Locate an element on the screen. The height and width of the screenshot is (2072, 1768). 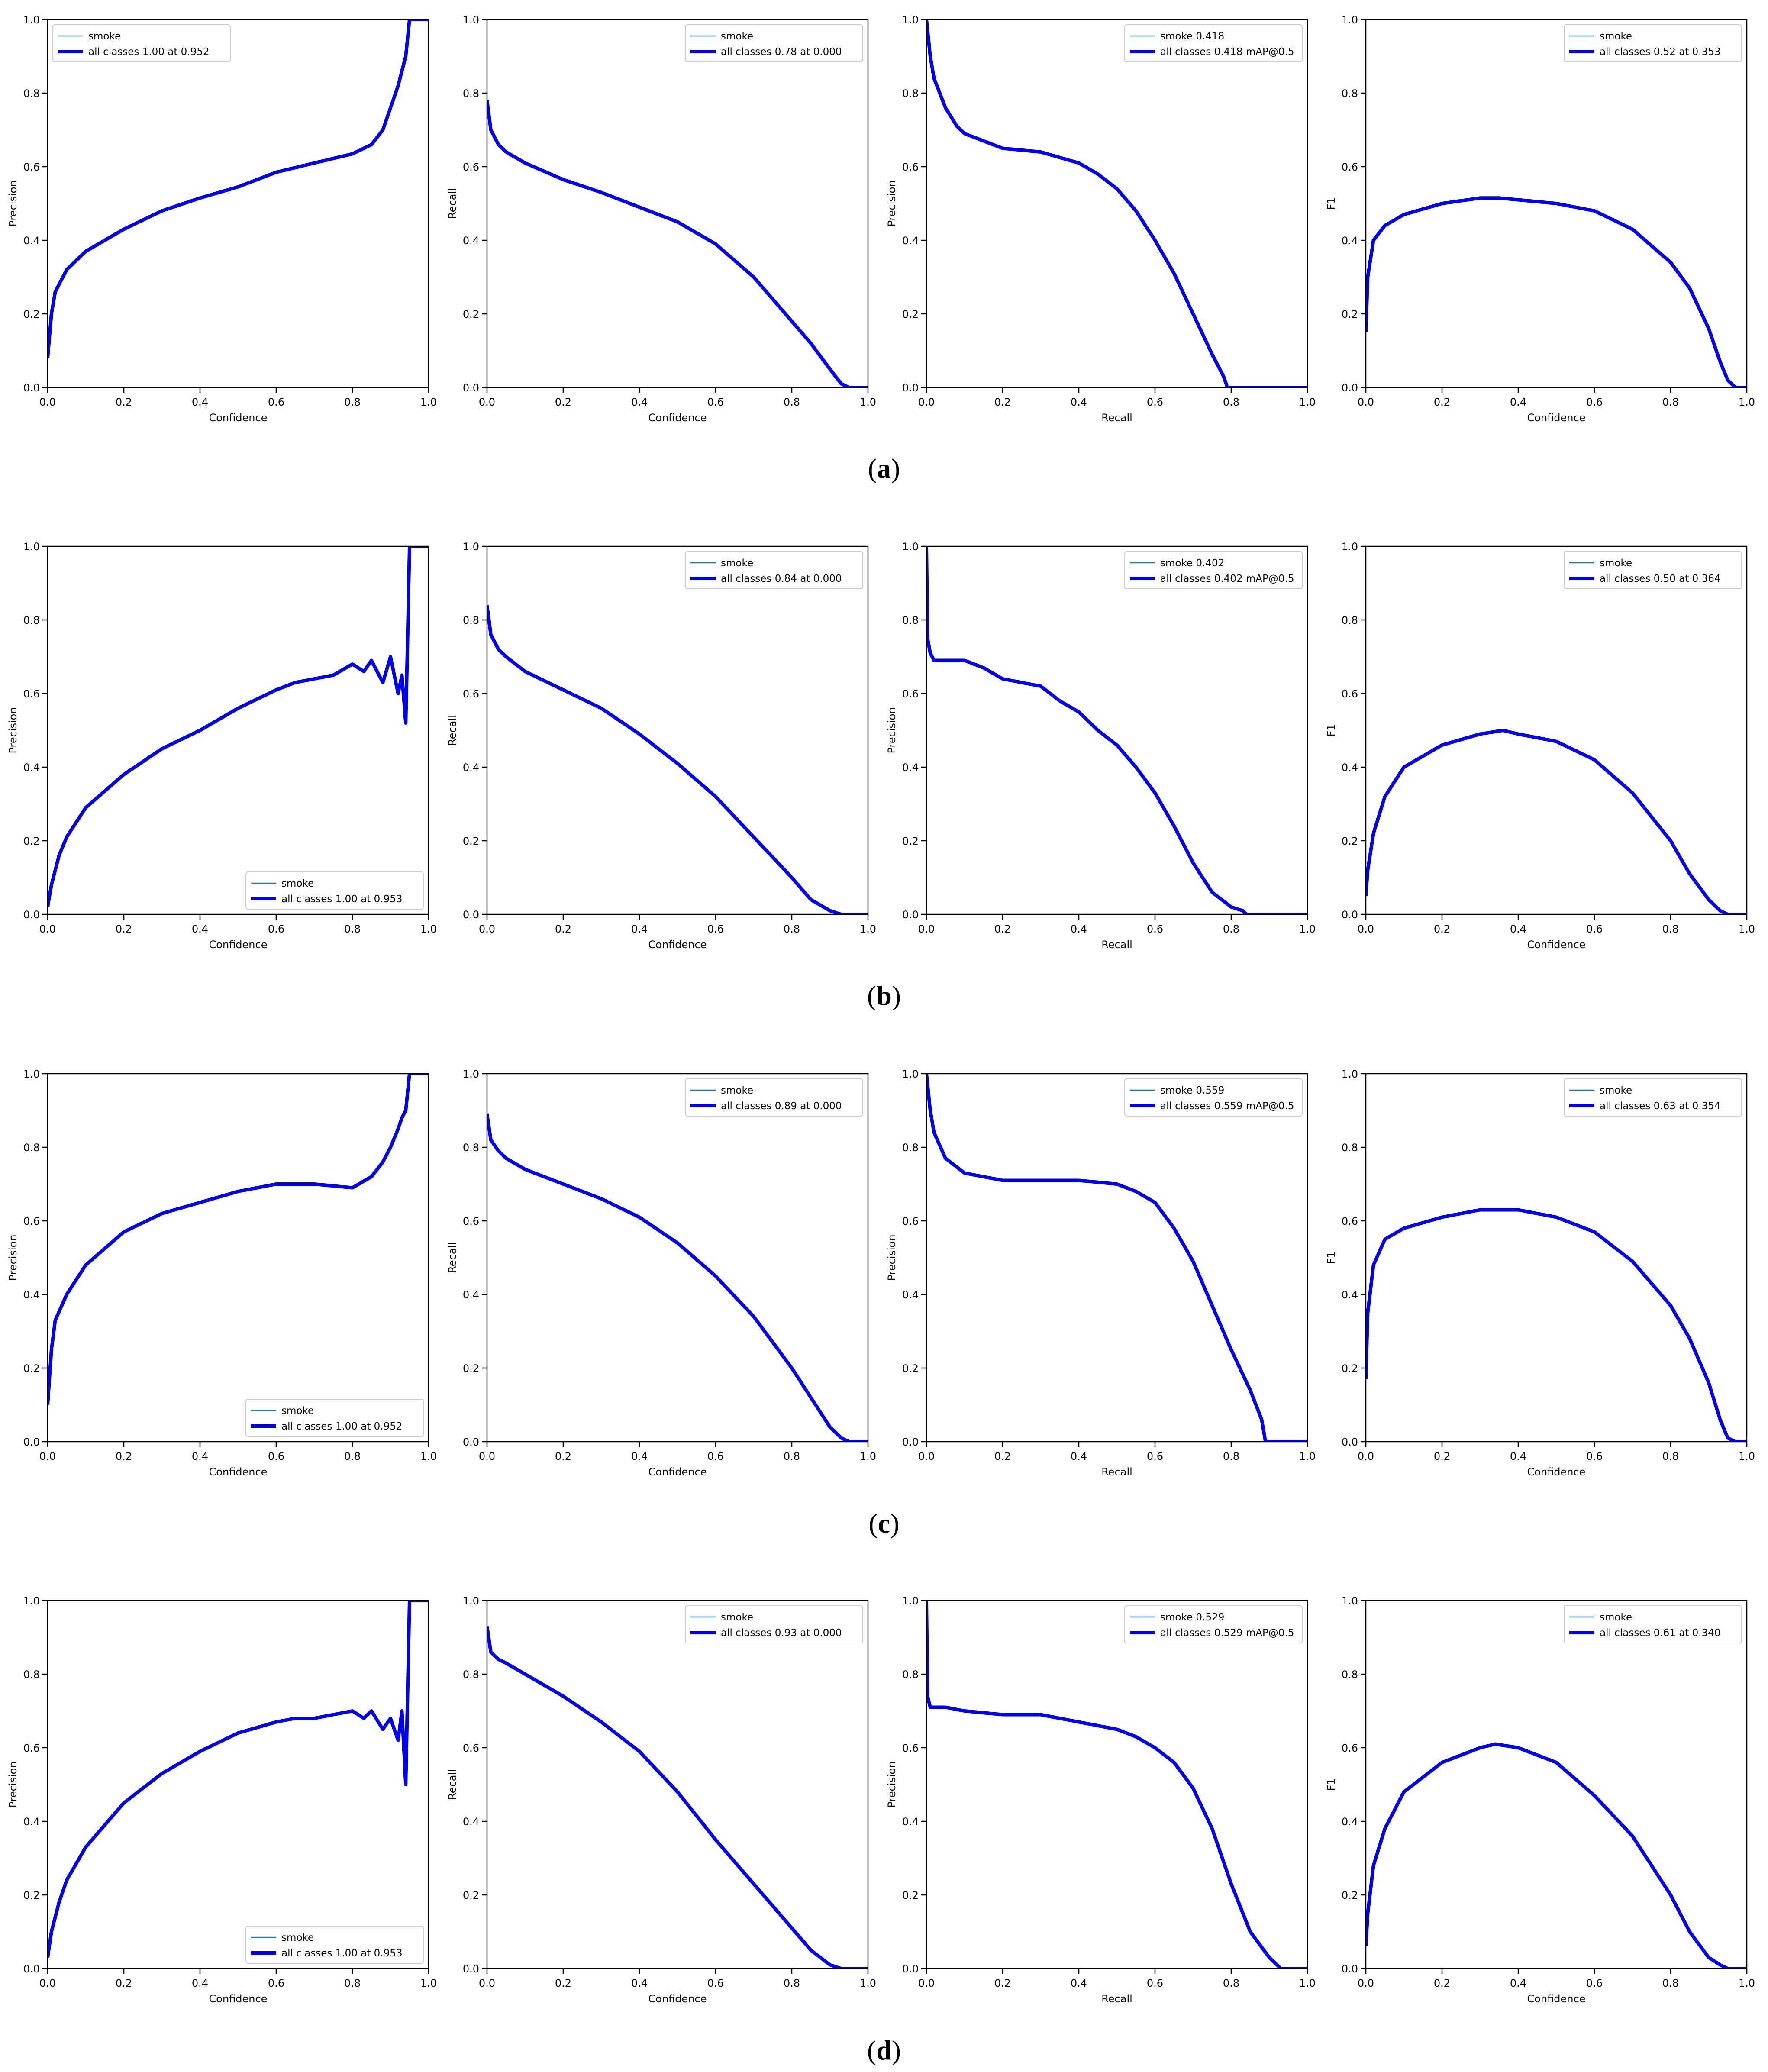
subfigure-caption: (c) is located at coordinates (883, 1523).